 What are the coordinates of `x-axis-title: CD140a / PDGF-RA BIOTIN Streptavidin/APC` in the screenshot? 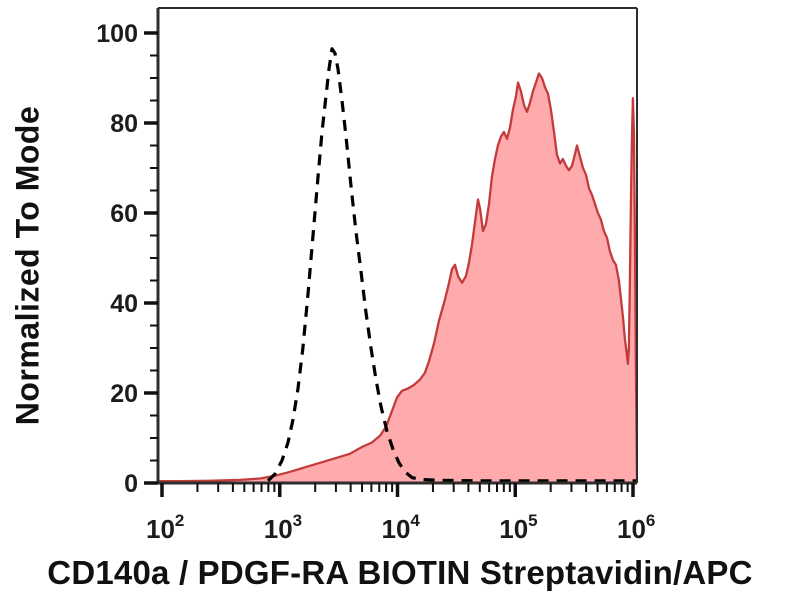 It's located at (400, 572).